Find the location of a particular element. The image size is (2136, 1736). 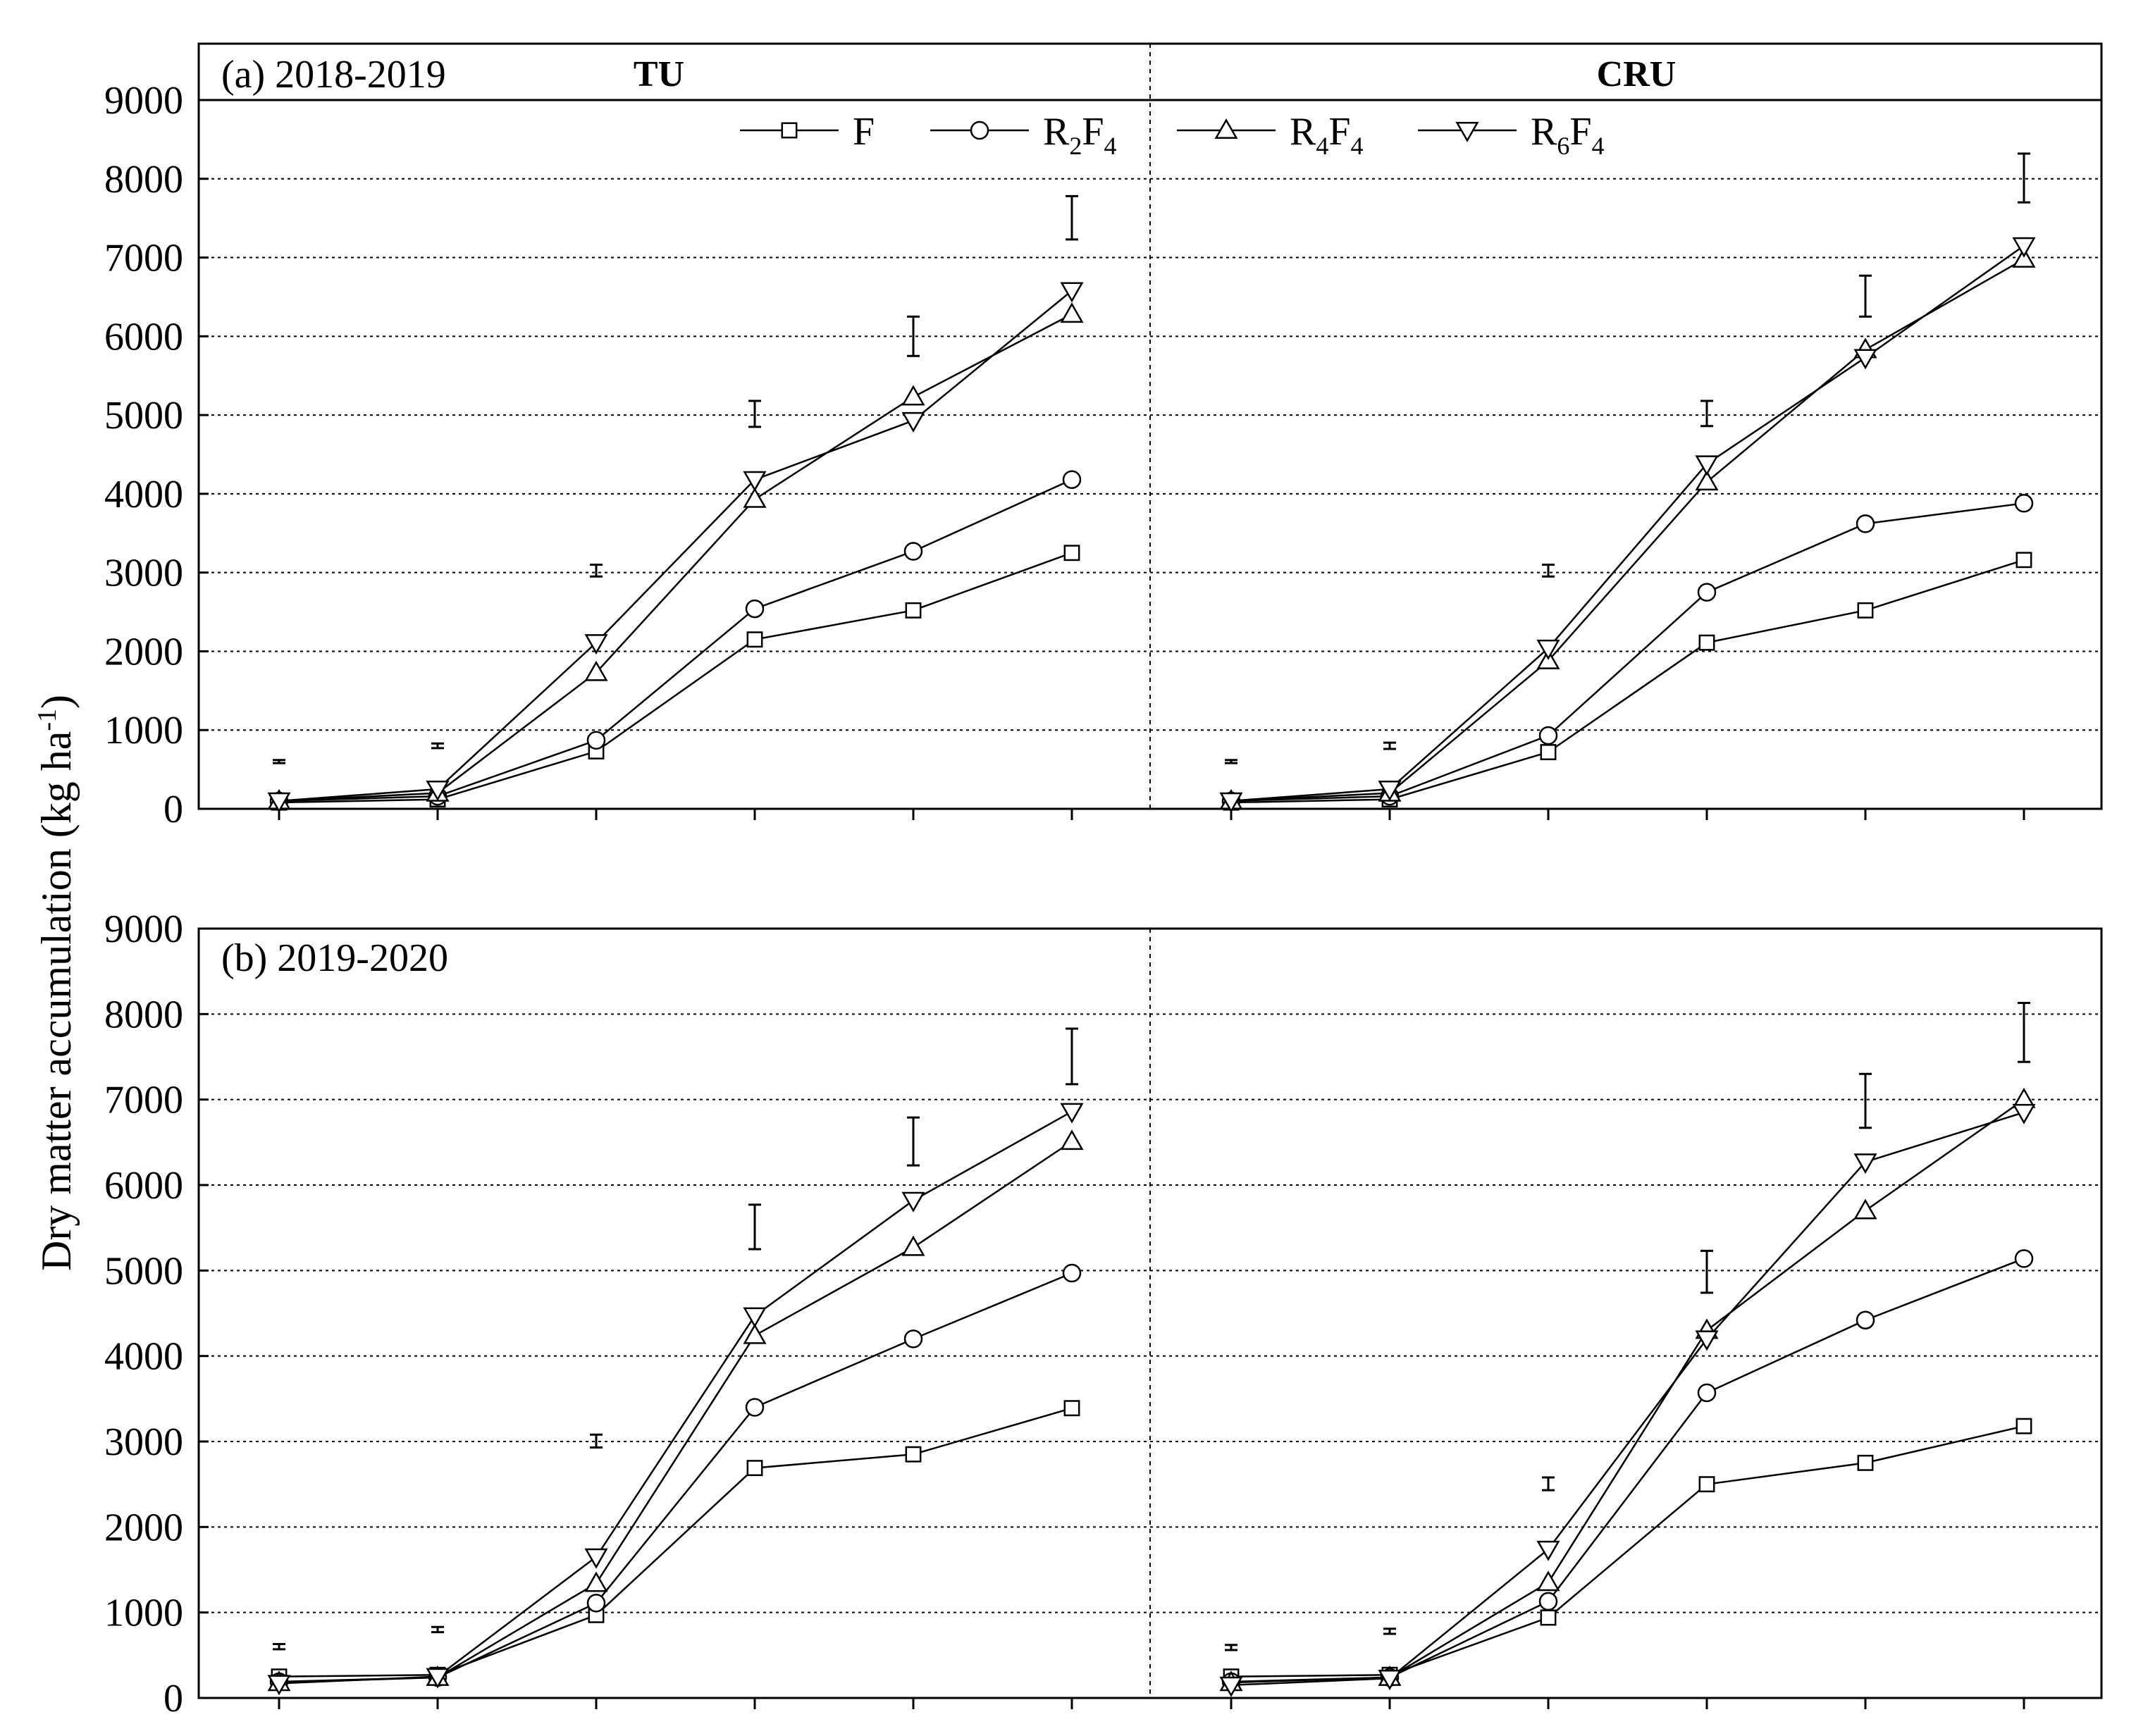

panel-label: (b) 2019-2020 is located at coordinates (334, 958).